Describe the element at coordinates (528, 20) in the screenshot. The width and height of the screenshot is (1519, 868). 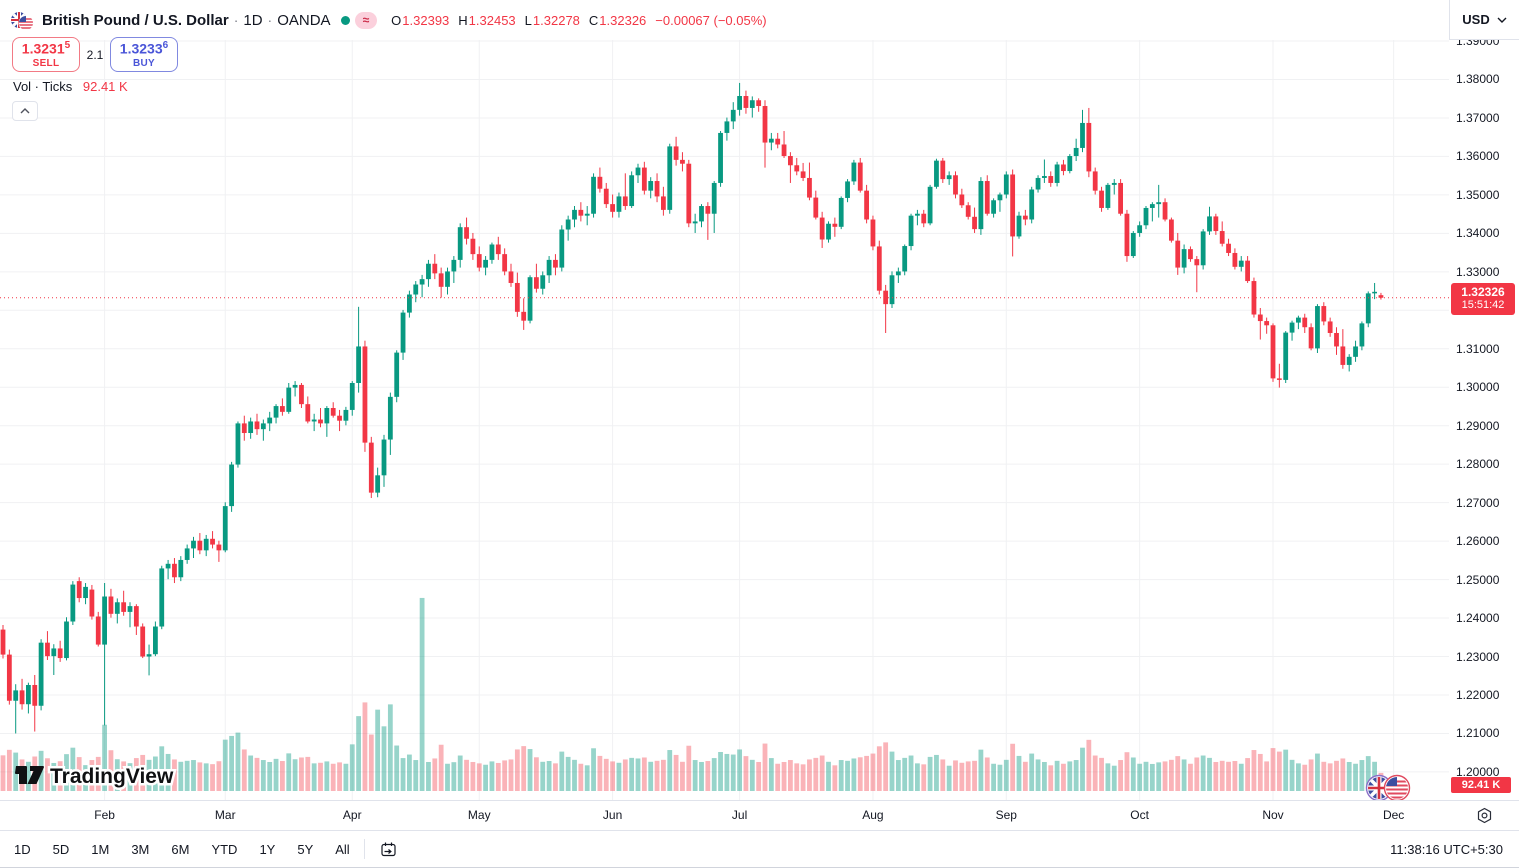
I see `low-label: L` at that location.